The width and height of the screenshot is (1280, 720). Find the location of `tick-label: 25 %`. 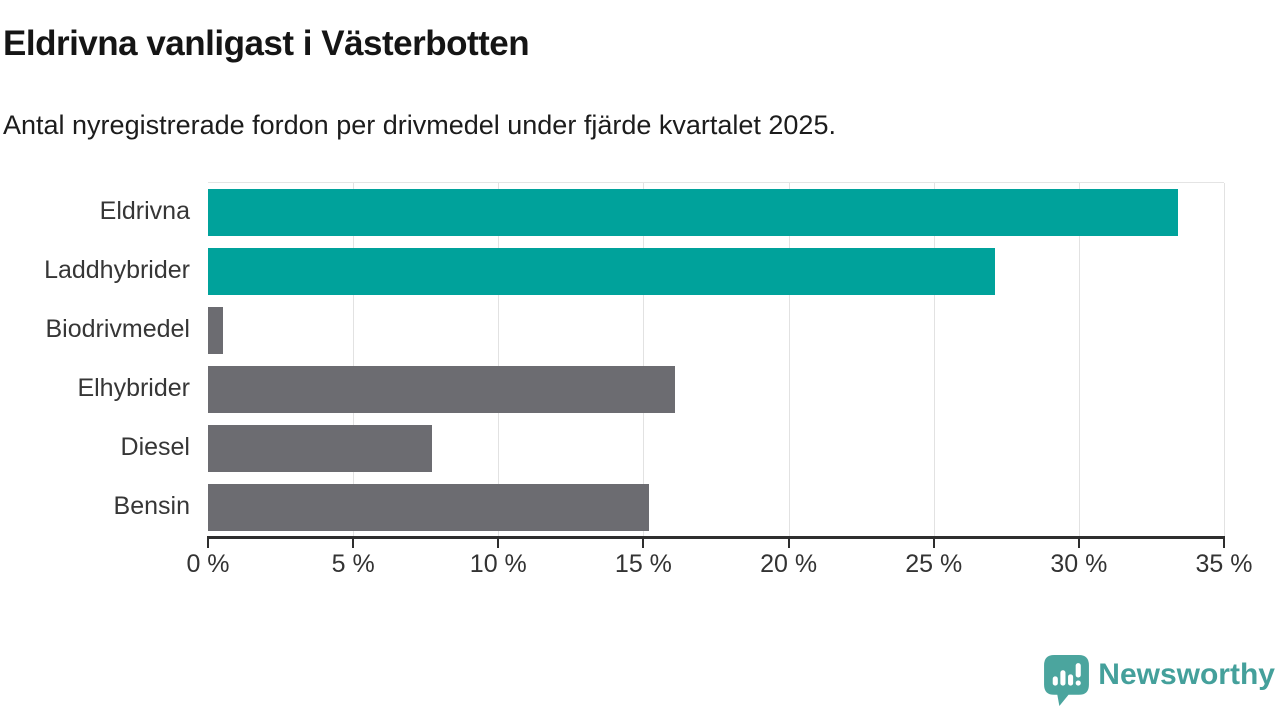

tick-label: 25 % is located at coordinates (934, 564).